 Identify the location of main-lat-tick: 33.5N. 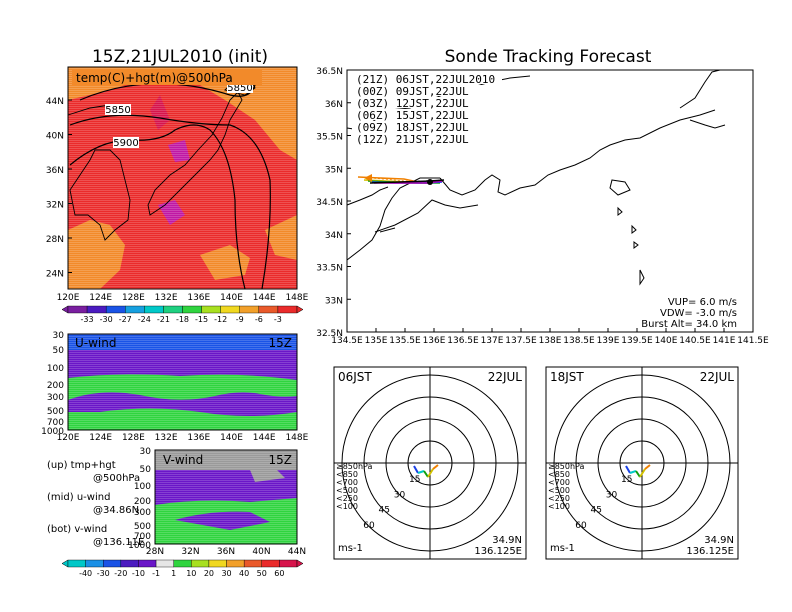
(329, 269).